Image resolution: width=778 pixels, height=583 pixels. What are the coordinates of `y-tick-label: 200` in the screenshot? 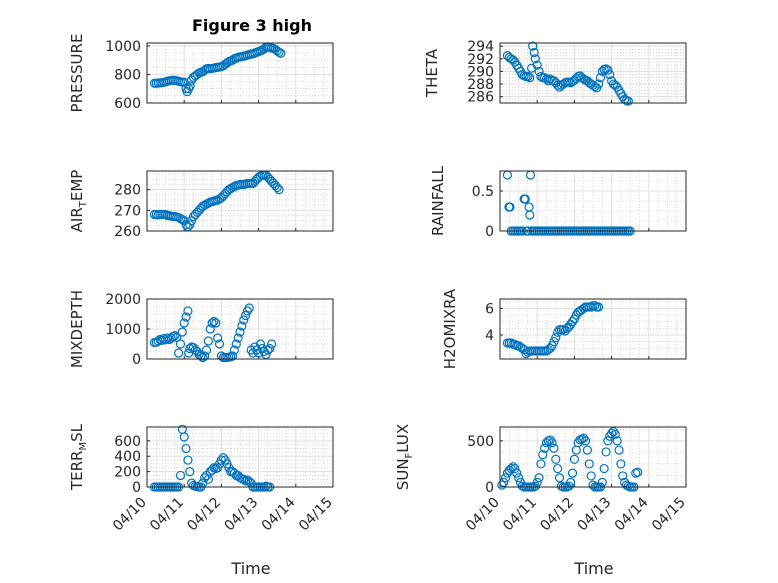 It's located at (127, 473).